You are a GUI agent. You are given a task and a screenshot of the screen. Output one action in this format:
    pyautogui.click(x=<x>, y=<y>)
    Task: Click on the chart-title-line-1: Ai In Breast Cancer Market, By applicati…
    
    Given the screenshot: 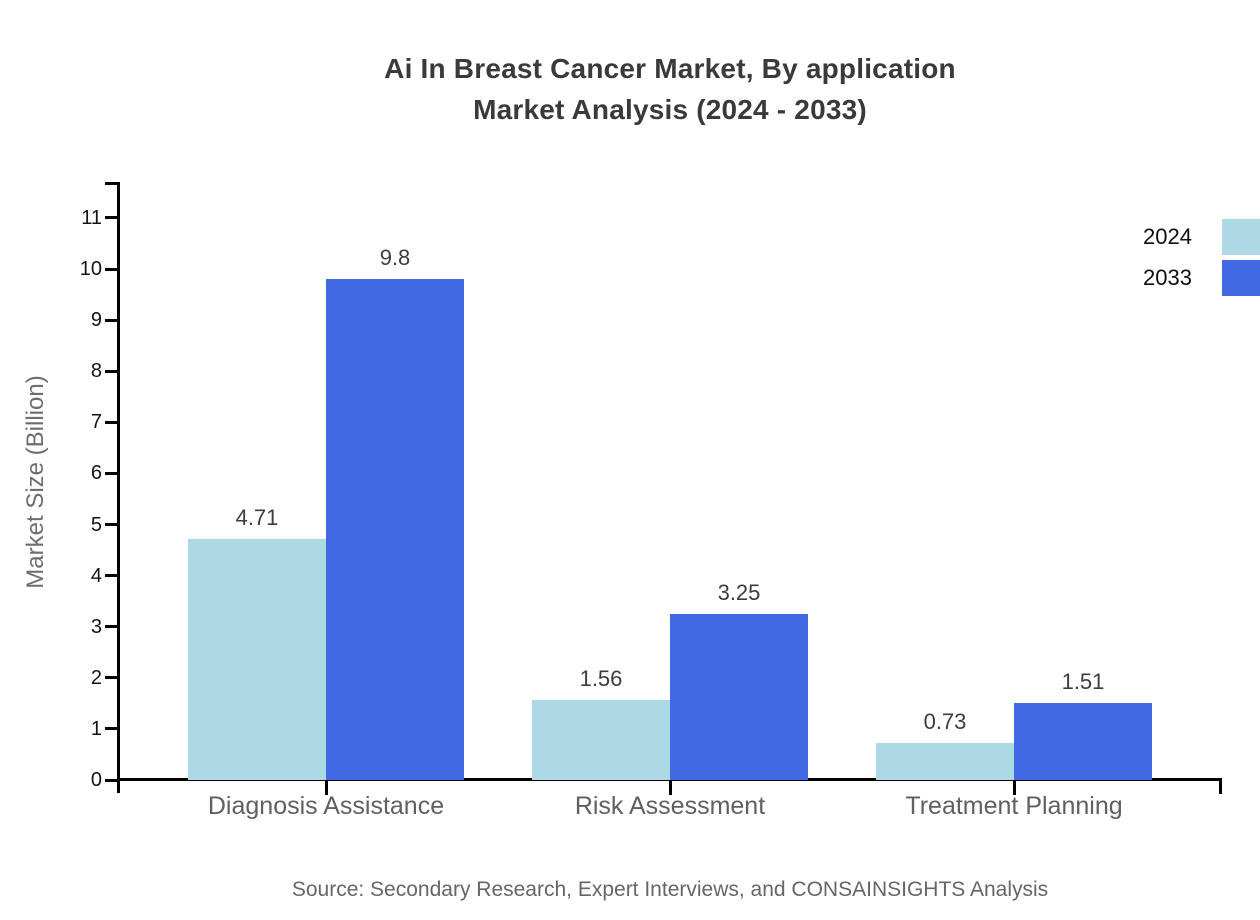 What is the action you would take?
    pyautogui.click(x=670, y=68)
    